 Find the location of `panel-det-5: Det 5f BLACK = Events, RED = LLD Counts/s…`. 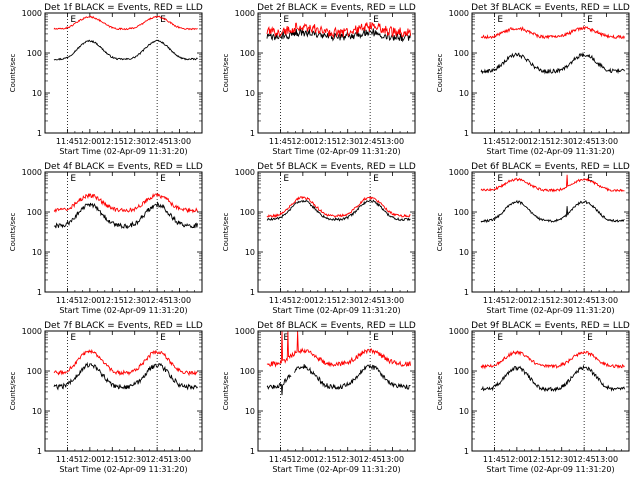

panel-det-5: Det 5f BLACK = Events, RED = LLD Counts/s… is located at coordinates (319, 238).